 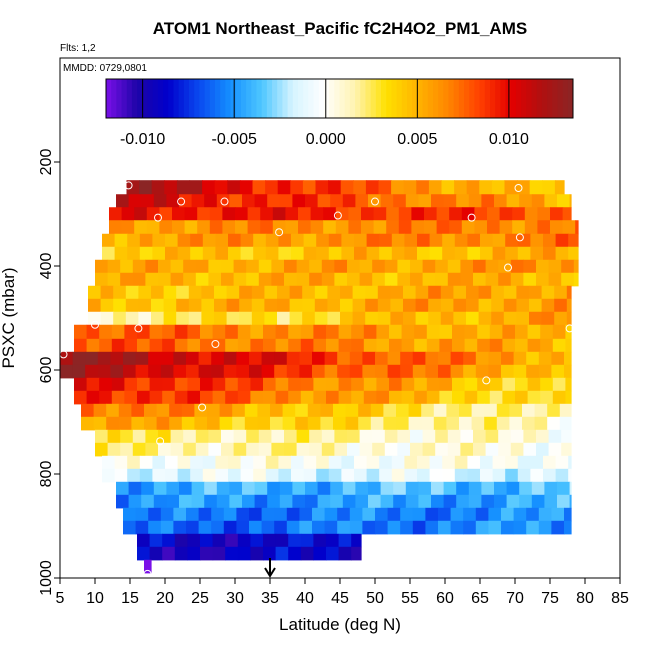 I want to click on colorbar-frame, so click(x=339, y=98).